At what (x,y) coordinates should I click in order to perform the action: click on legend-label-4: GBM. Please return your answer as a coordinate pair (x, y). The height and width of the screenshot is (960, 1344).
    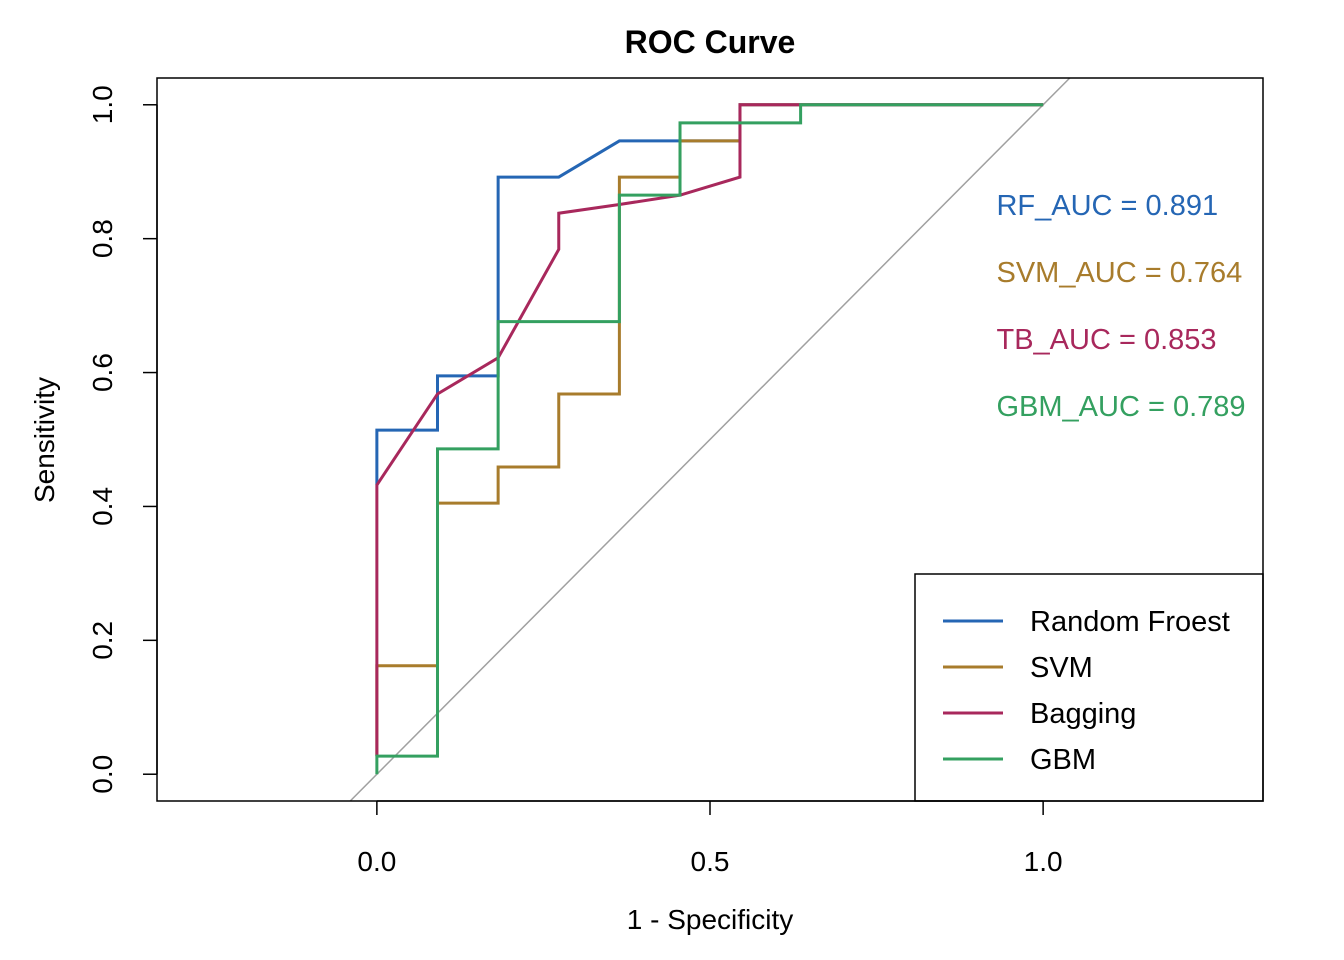
    Looking at the image, I should click on (1063, 760).